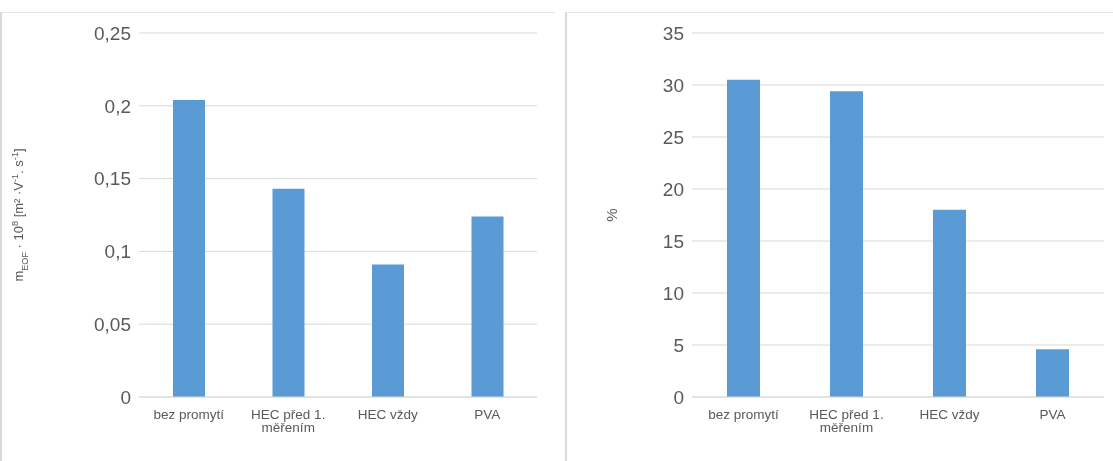  What do you see at coordinates (673, 293) in the screenshot?
I see `y-tick-label: 10` at bounding box center [673, 293].